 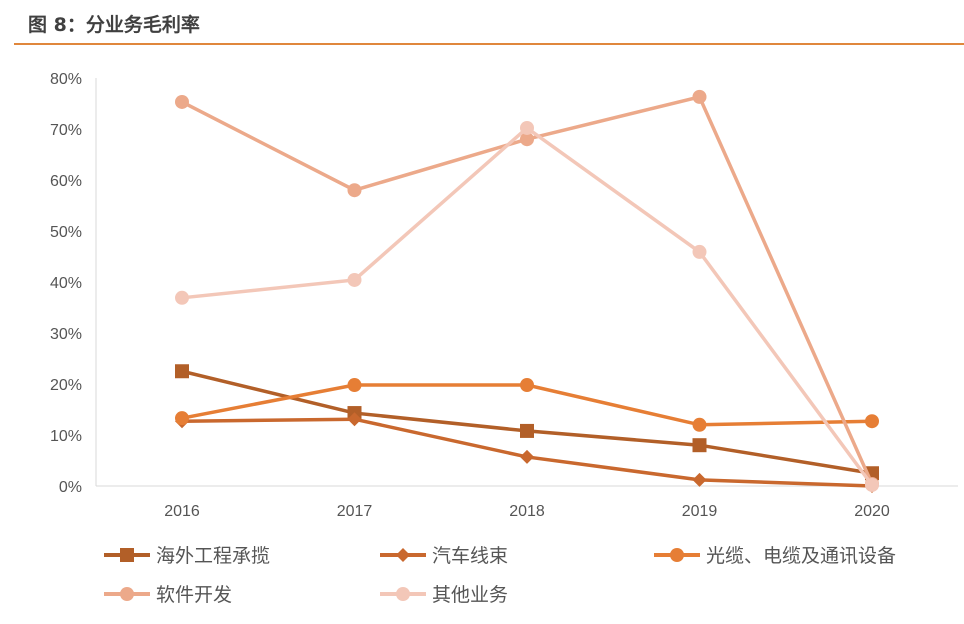 I want to click on x-tick-label: 2017, so click(x=355, y=511).